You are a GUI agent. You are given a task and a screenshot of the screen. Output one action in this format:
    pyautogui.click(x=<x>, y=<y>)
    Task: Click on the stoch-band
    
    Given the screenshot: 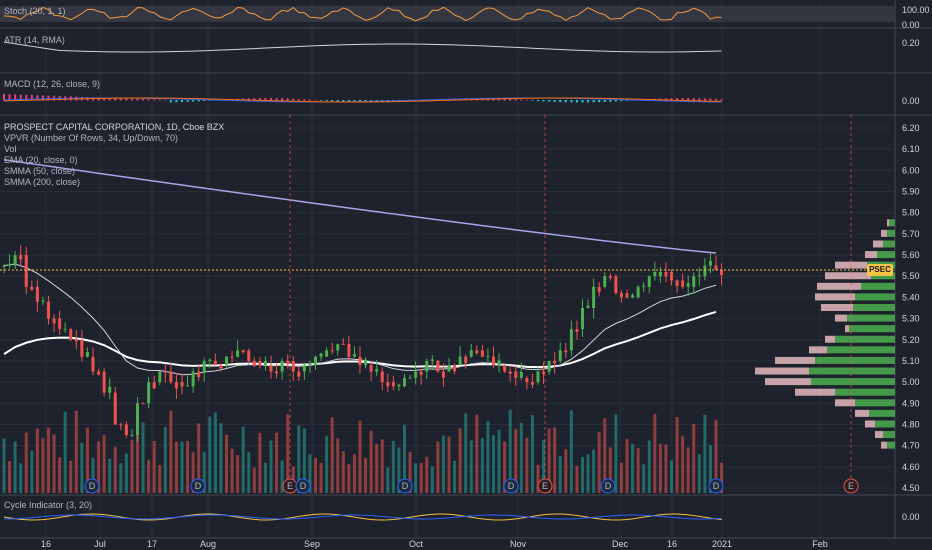 What is the action you would take?
    pyautogui.click(x=447, y=14)
    